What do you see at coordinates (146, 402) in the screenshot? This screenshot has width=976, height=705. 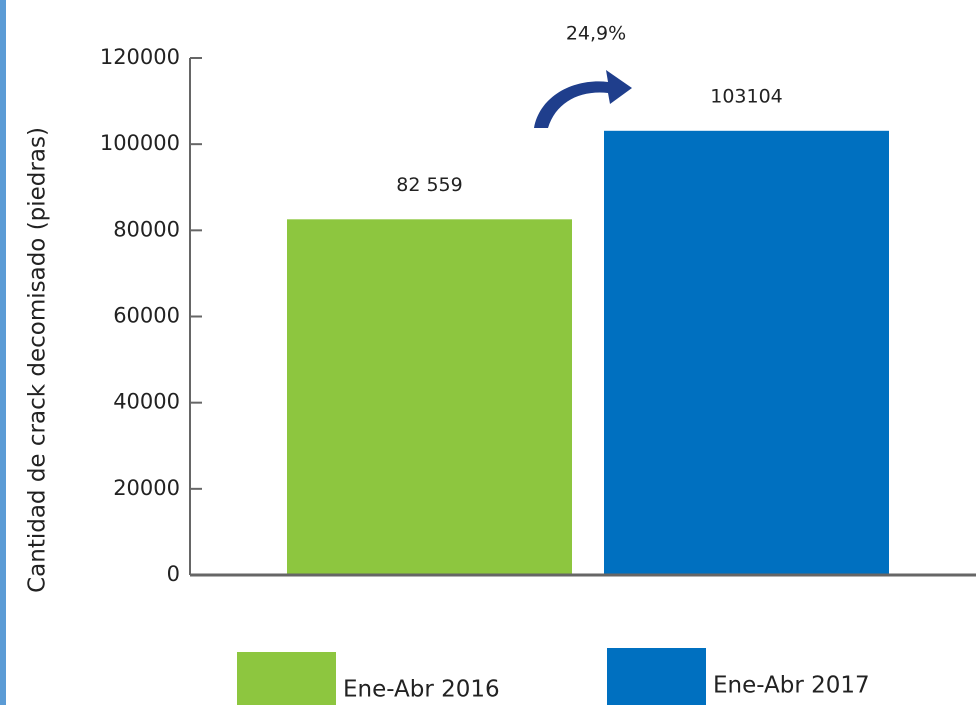 I see `y-tick-label: 40000` at bounding box center [146, 402].